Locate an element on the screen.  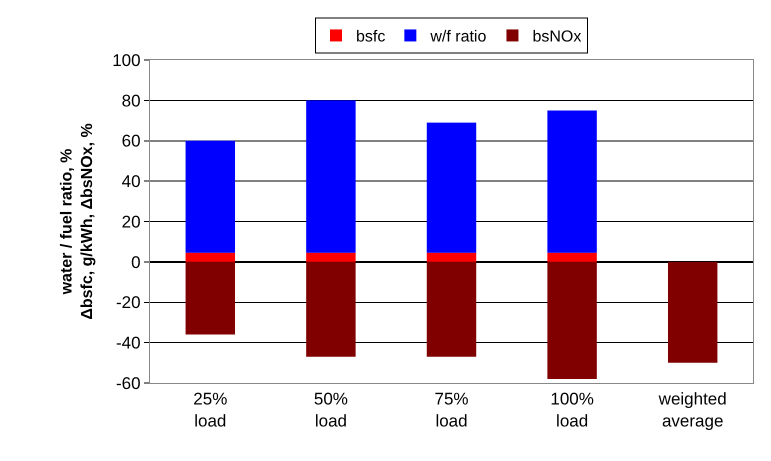
y-axis-title: water / fuel ratio, % Δbsfc, g/kWh, ΔbsNOx, % is located at coordinates (77, 221).